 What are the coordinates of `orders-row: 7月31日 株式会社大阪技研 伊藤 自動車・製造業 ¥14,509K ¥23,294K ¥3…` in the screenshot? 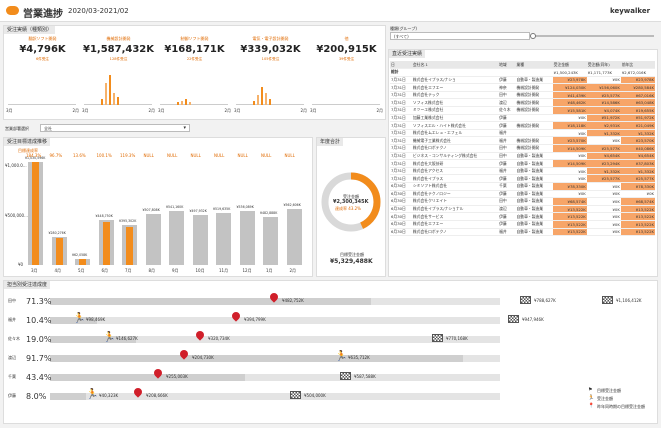 It's located at (522, 163).